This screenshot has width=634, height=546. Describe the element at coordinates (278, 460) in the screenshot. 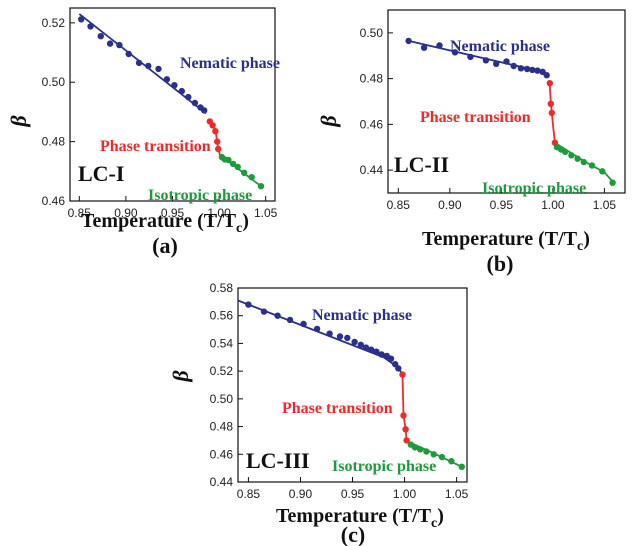

I see `sample-label: LC-III` at that location.